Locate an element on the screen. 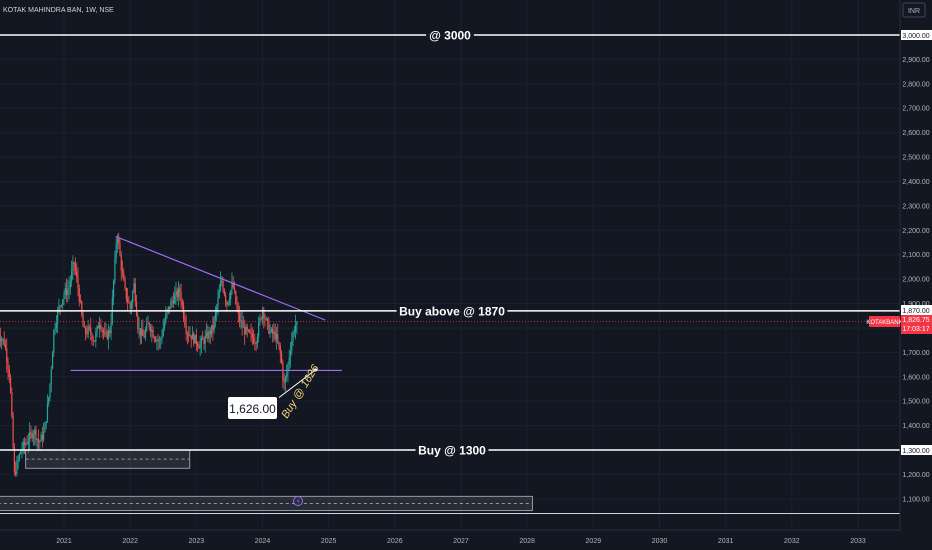 This screenshot has width=932, height=550. x-tick-label-2031: 2031 is located at coordinates (726, 541).